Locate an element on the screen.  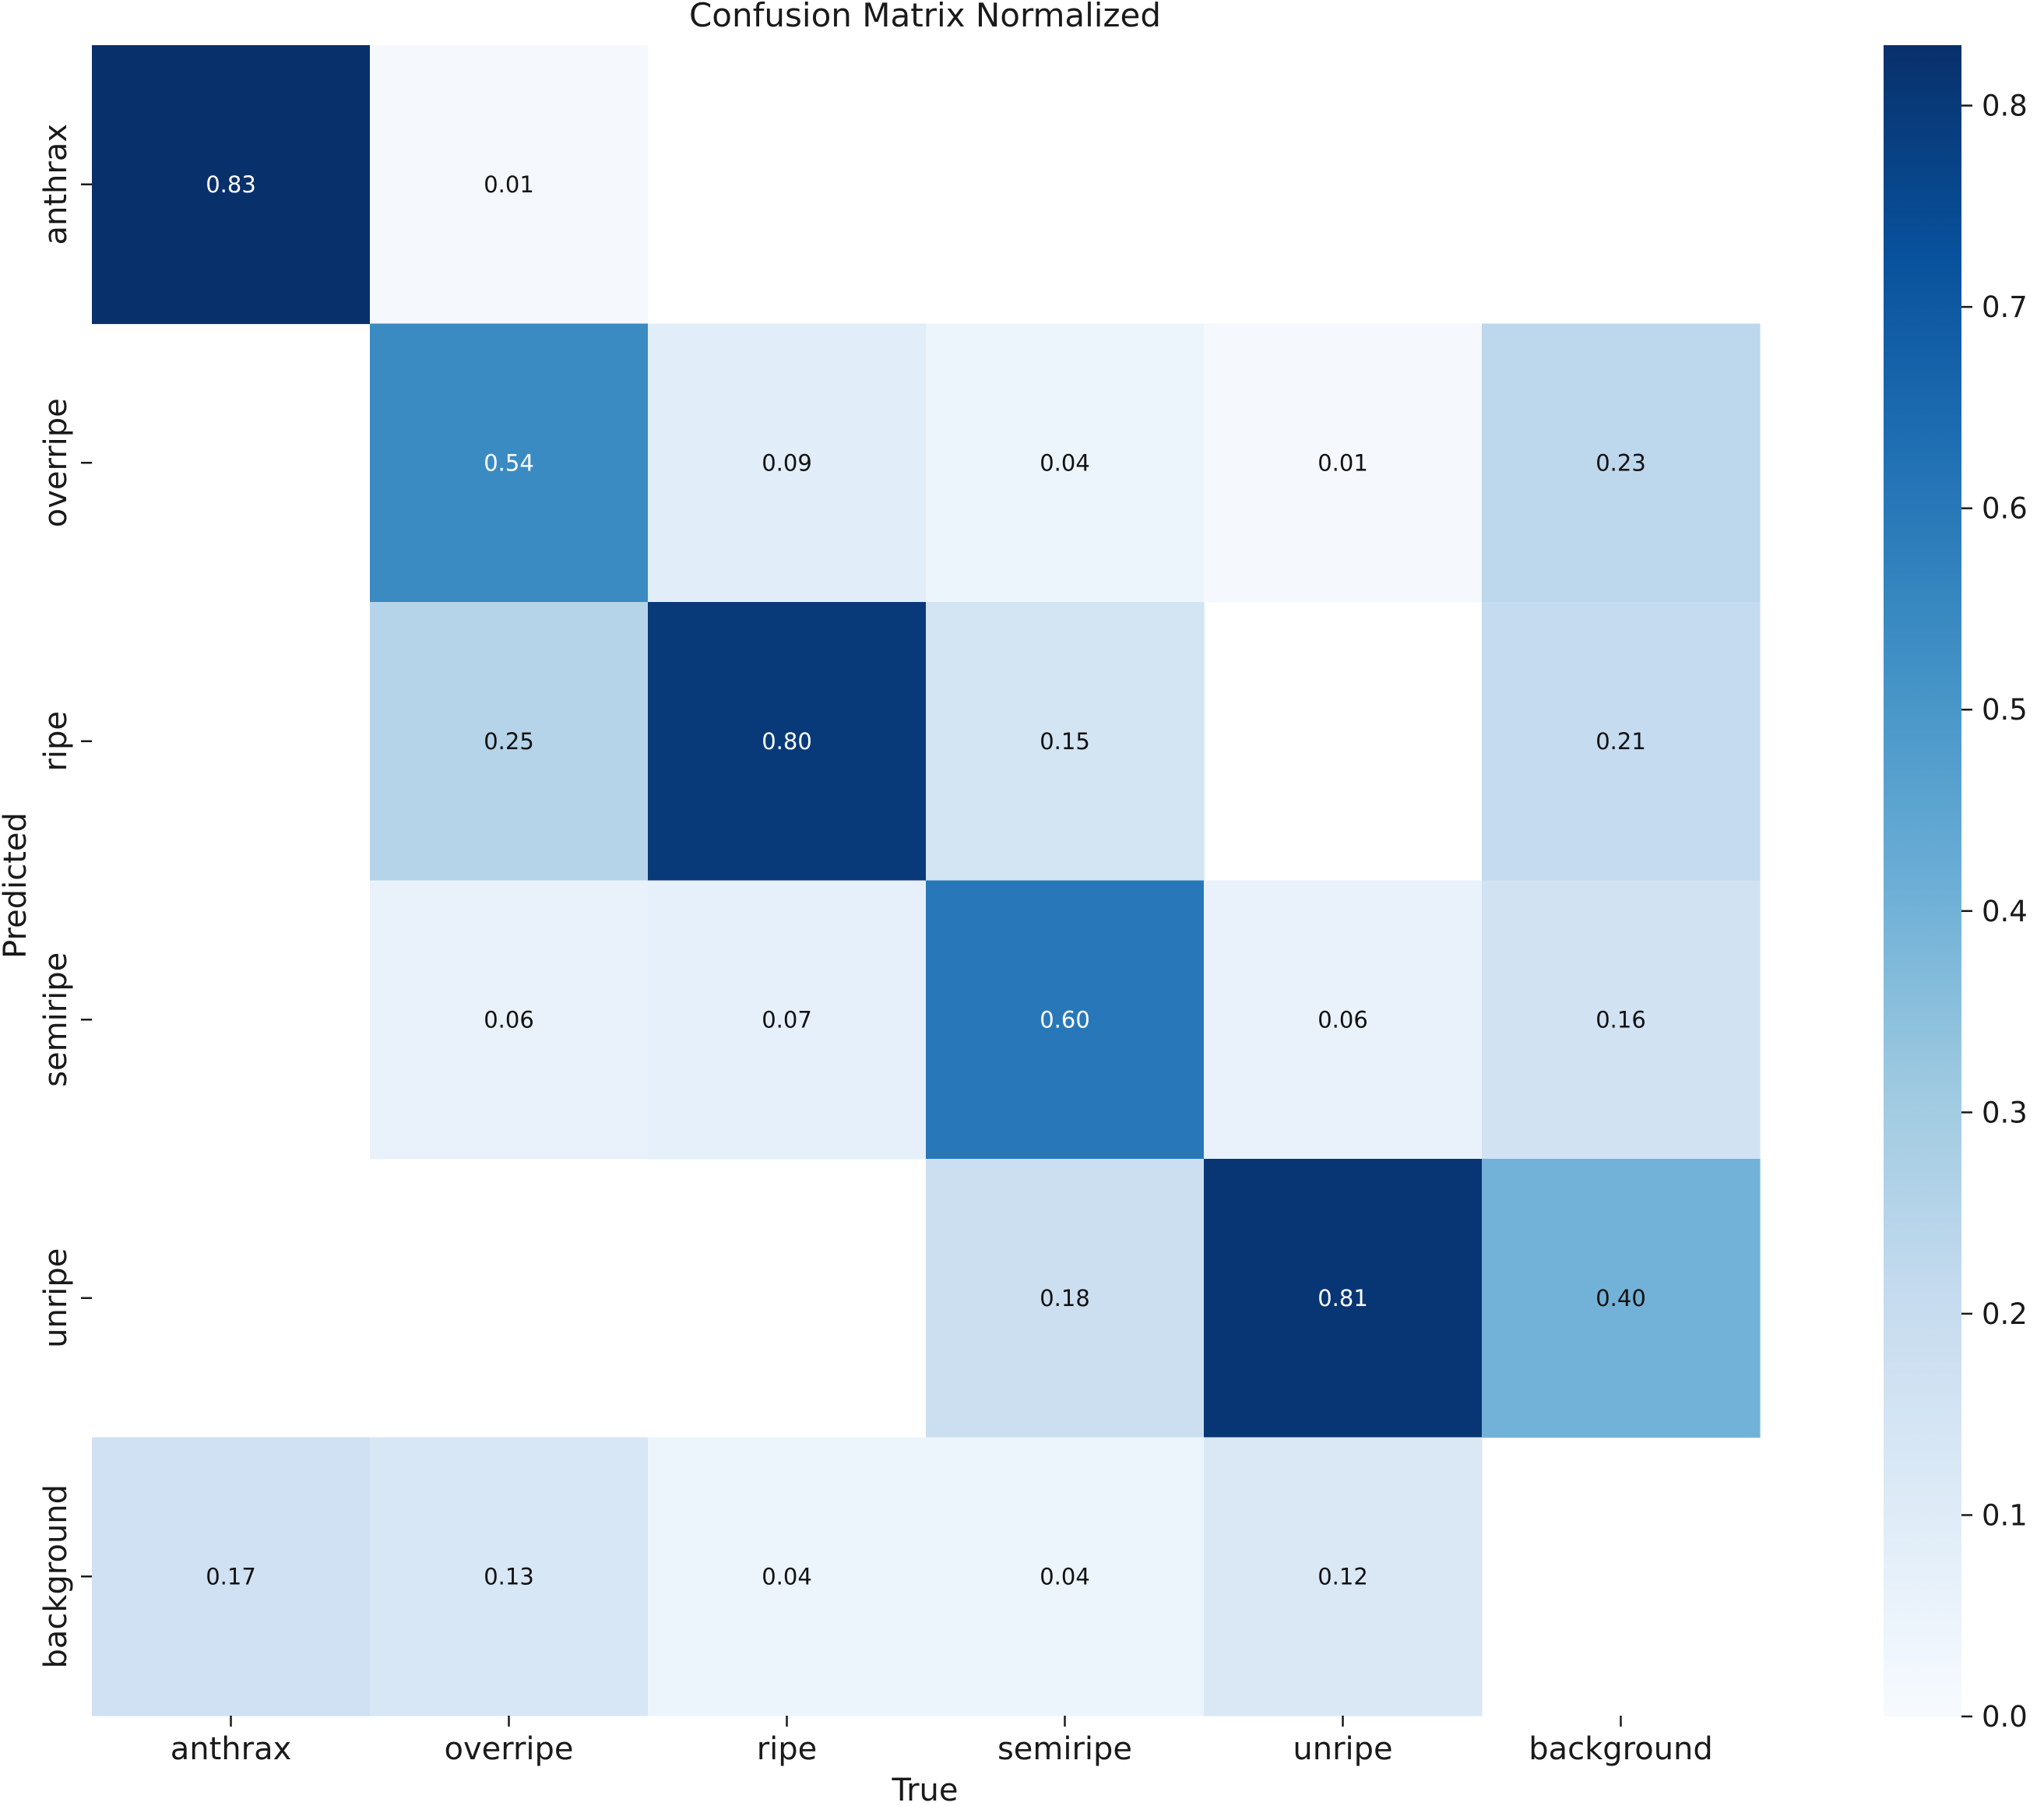
cell-value-label: 0.12 is located at coordinates (1343, 1576).